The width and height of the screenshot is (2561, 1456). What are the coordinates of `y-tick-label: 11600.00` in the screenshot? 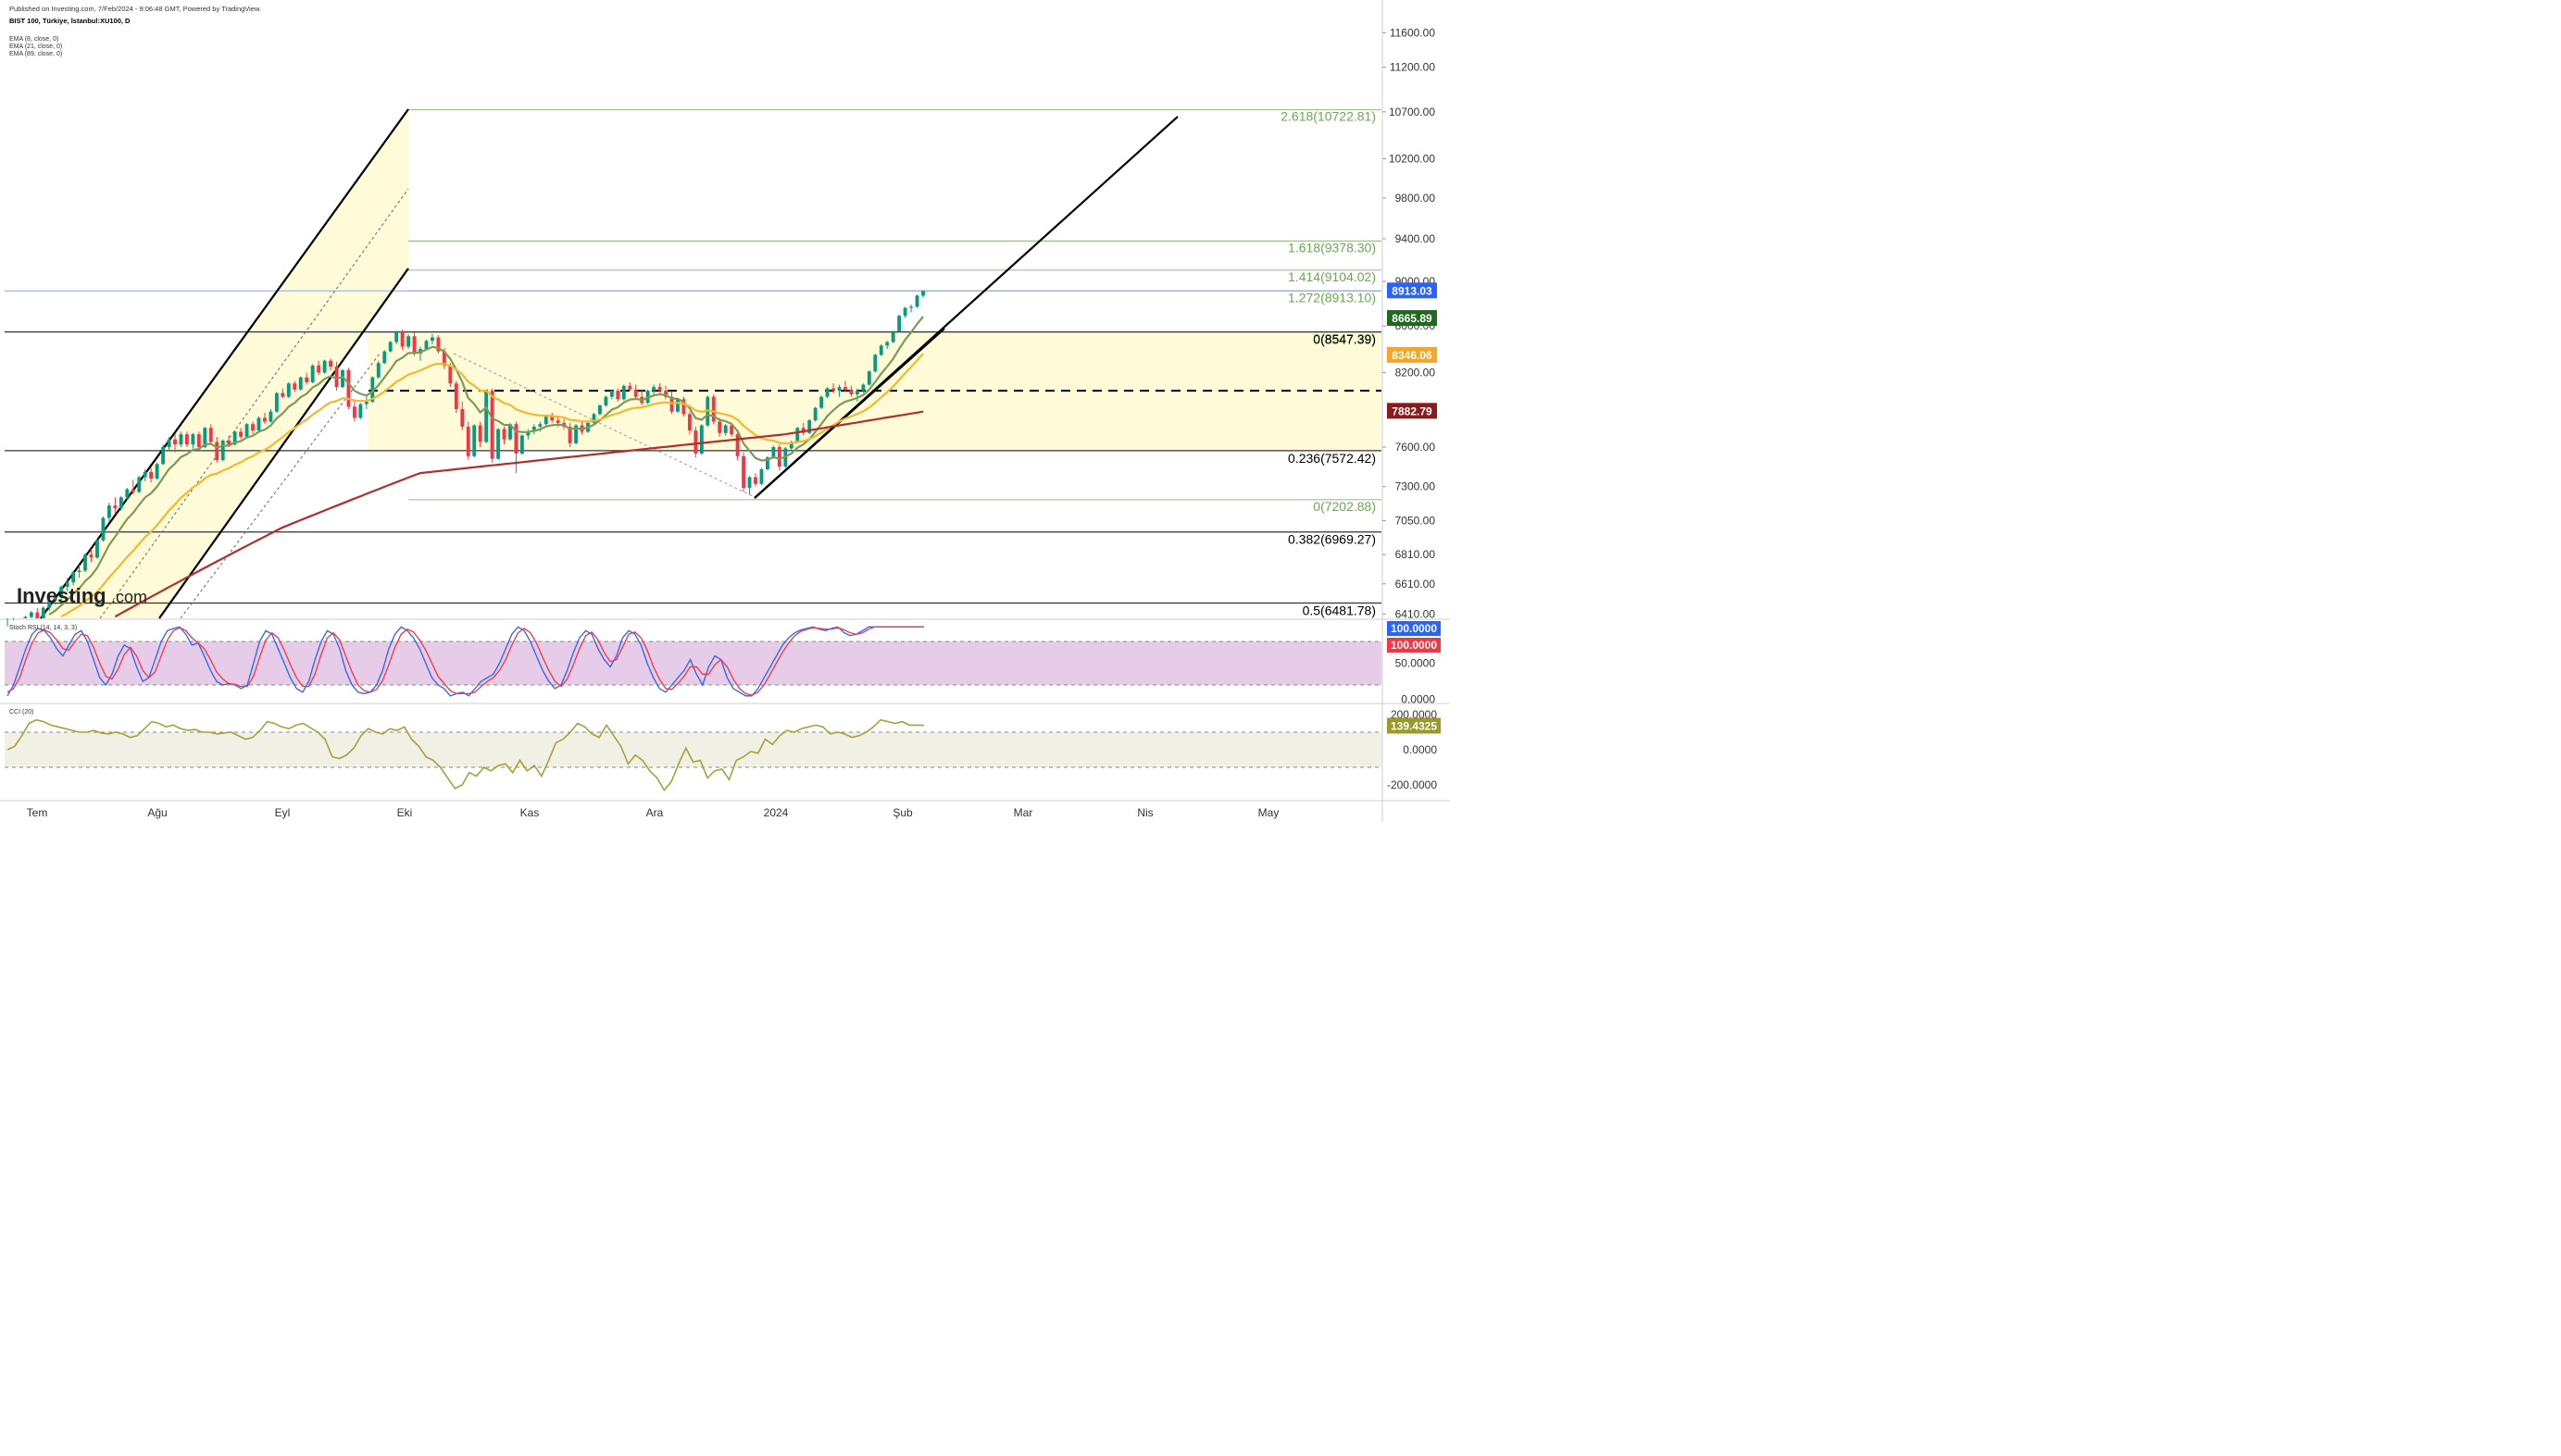 It's located at (1412, 32).